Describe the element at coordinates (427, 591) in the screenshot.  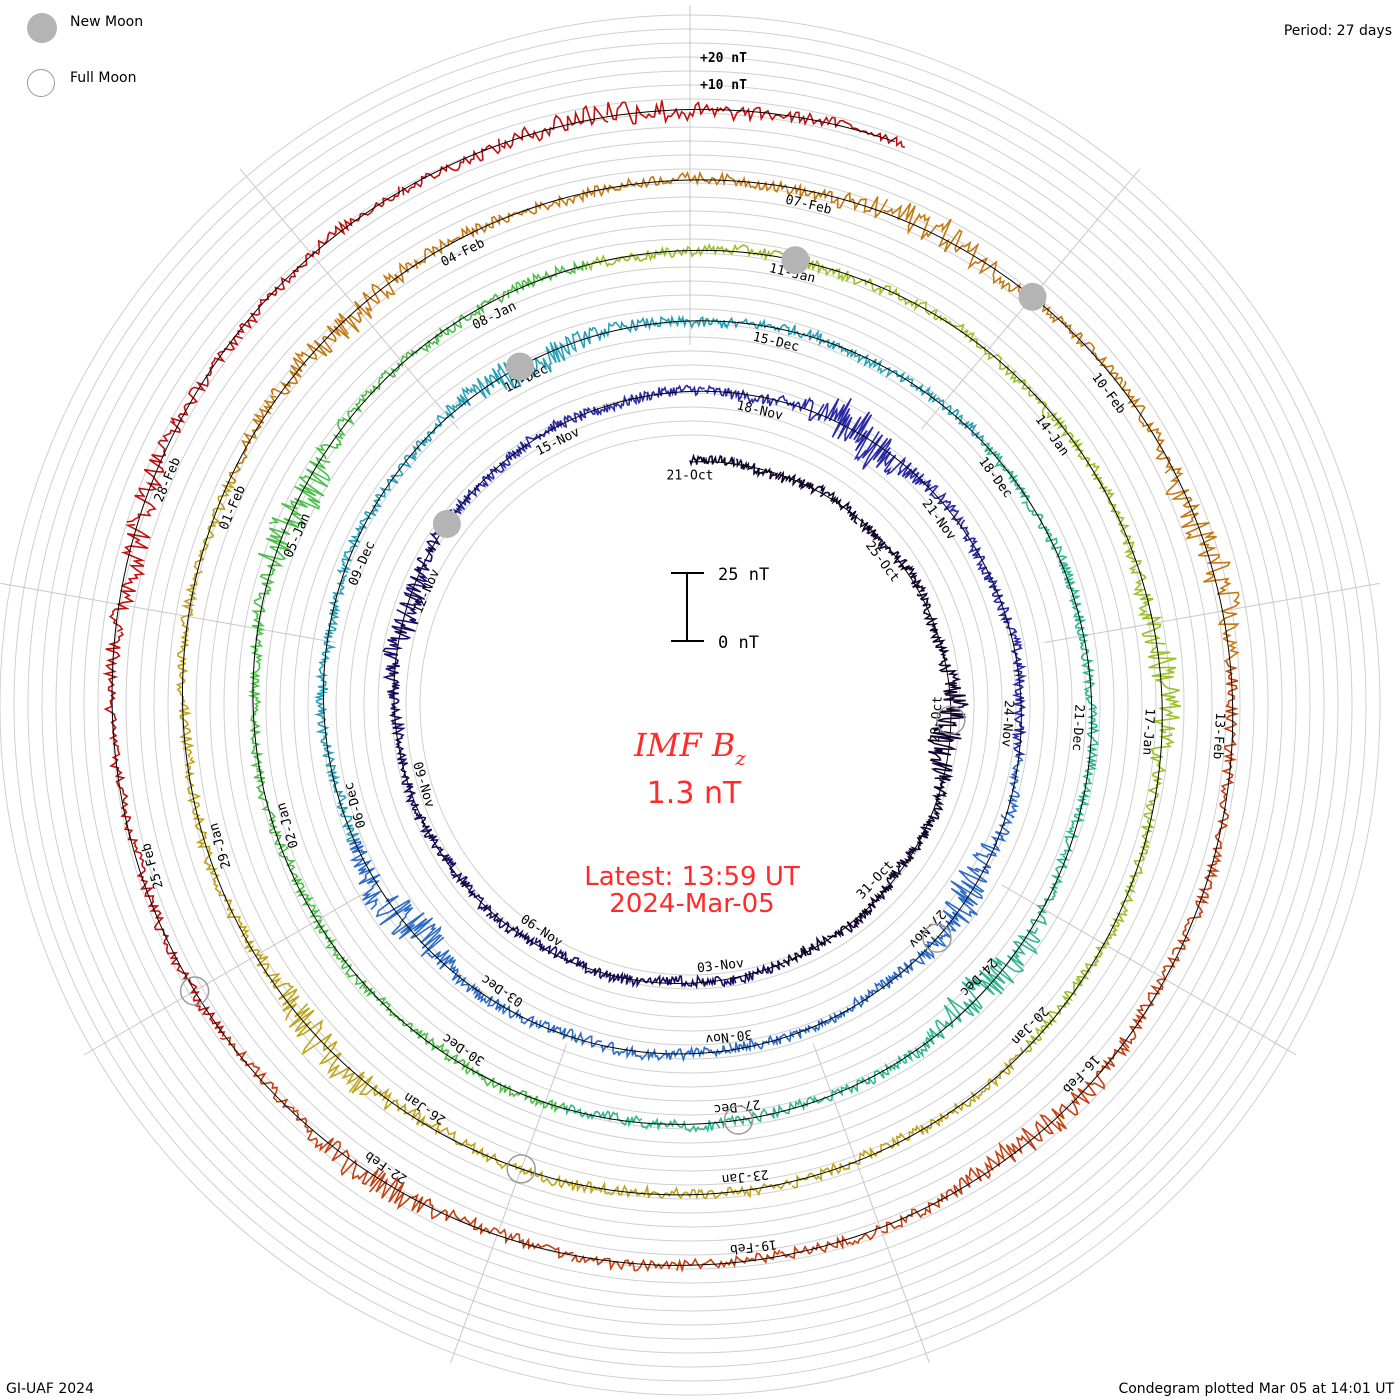
I see `date-label: 12-Nov` at that location.